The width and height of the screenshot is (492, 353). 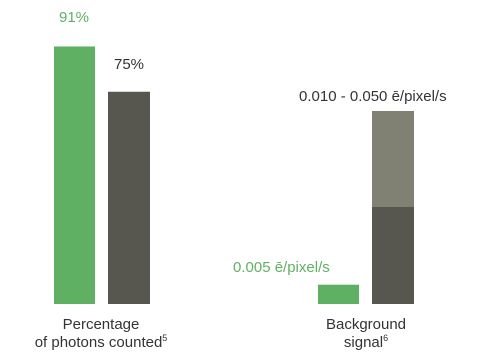 I want to click on data-label-photons-dark: 75%, so click(x=129, y=64).